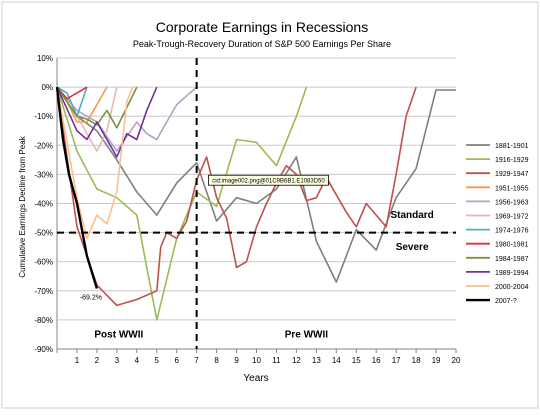 This screenshot has height=415, width=540. What do you see at coordinates (512, 217) in the screenshot?
I see `legend-label: 1969-1972` at bounding box center [512, 217].